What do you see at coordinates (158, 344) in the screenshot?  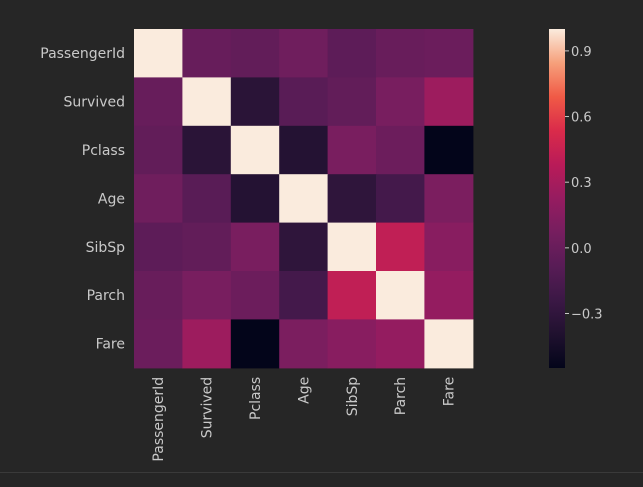 I see `heatmap-cell-Fare-PassengerId` at bounding box center [158, 344].